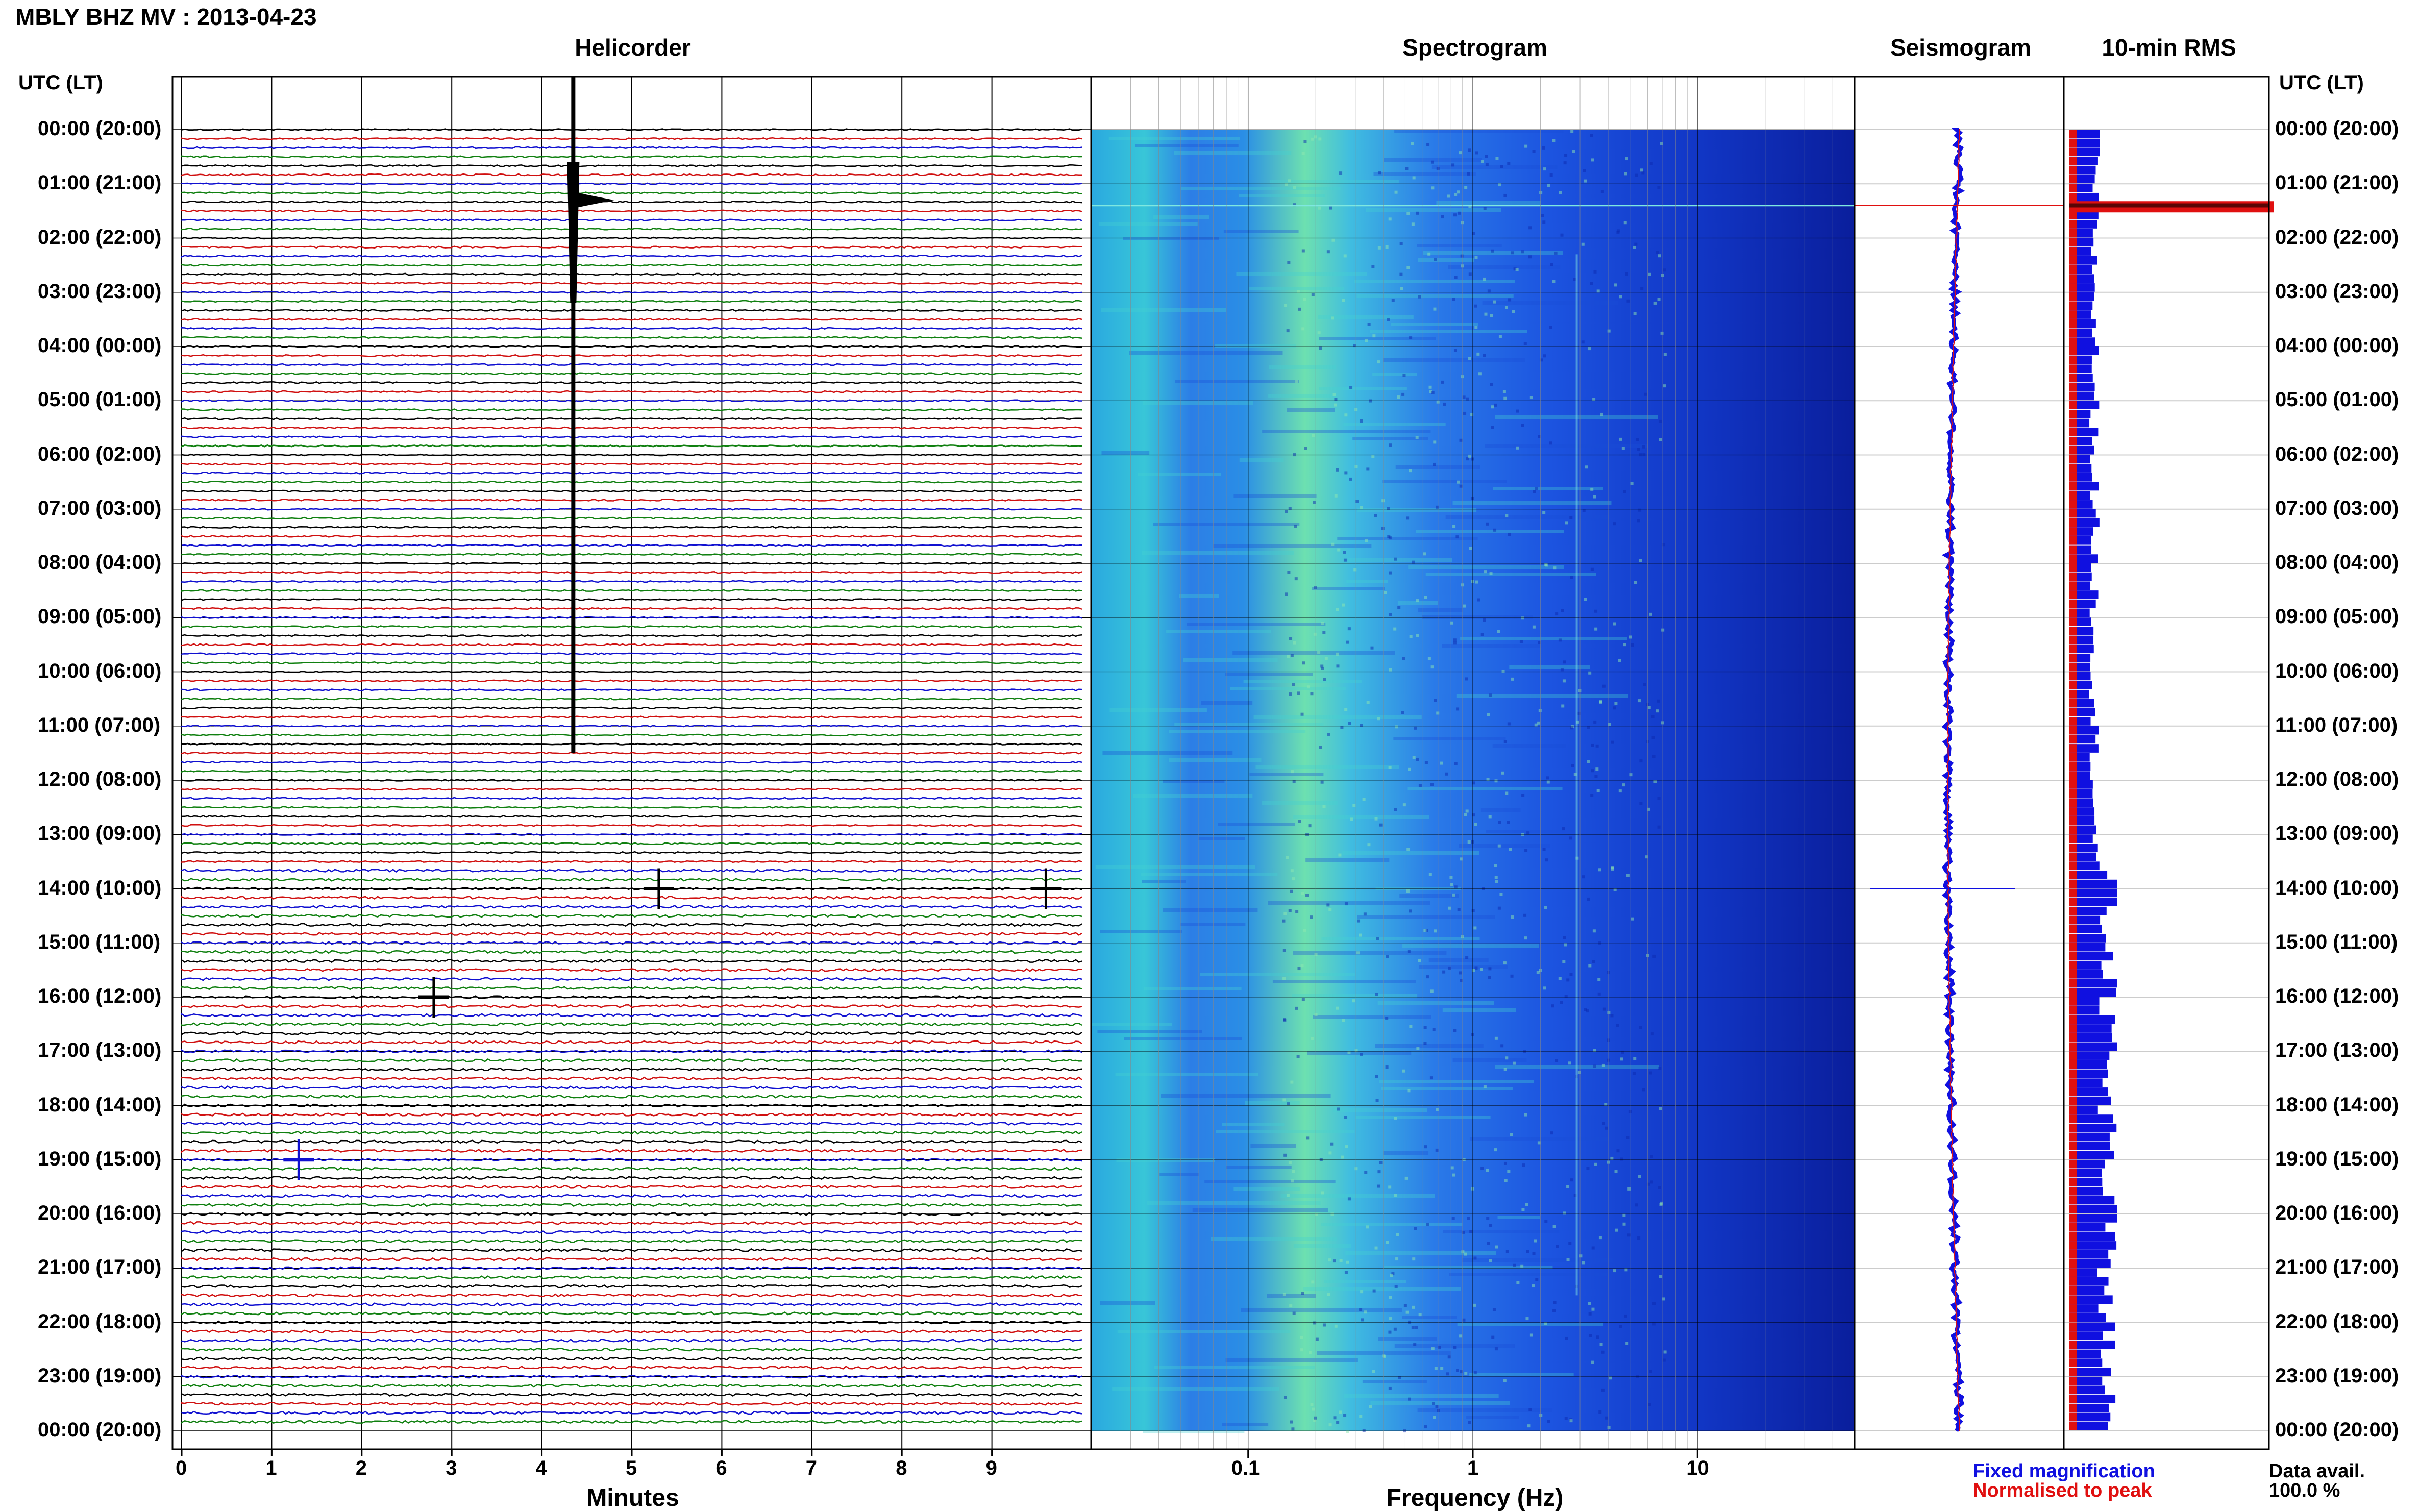  I want to click on time-label-left: 23:00 (19:00), so click(100, 1375).